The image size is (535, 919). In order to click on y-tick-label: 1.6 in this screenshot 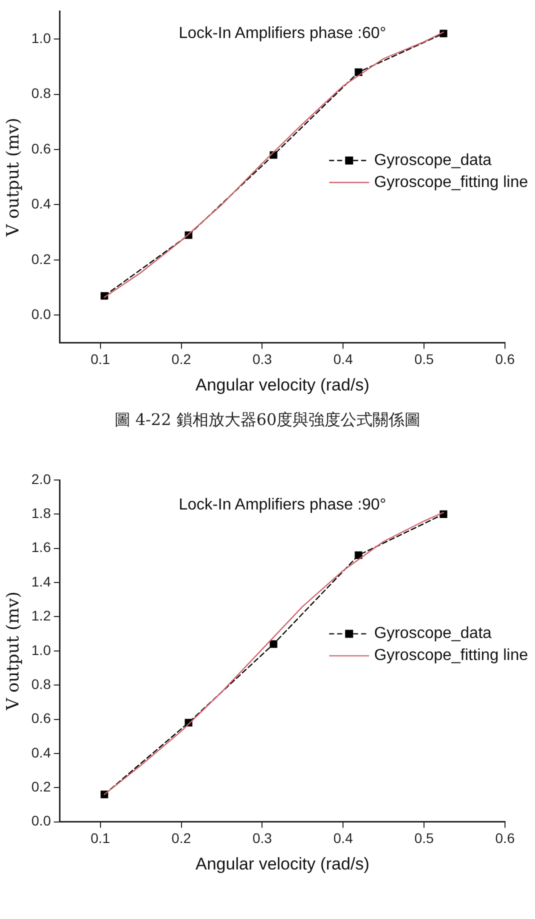, I will do `click(41, 547)`.